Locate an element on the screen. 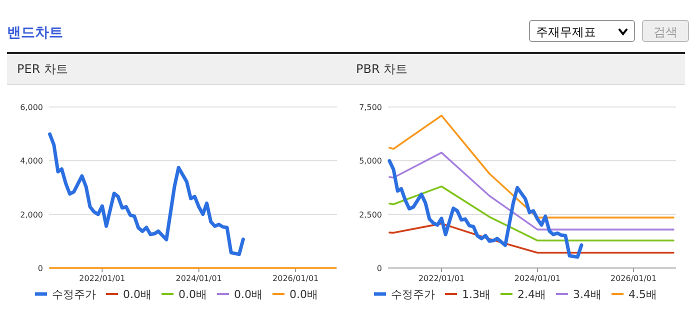 The image size is (696, 327). legend-label: 1.3배 is located at coordinates (476, 294).